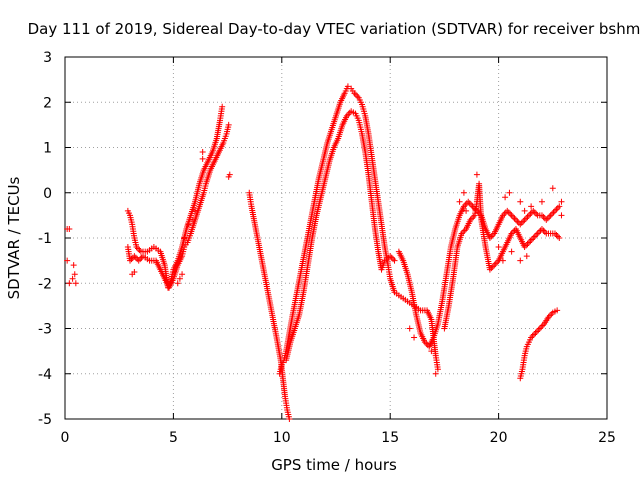 The height and width of the screenshot is (480, 640). What do you see at coordinates (607, 438) in the screenshot?
I see `x-tick-label: 25` at bounding box center [607, 438].